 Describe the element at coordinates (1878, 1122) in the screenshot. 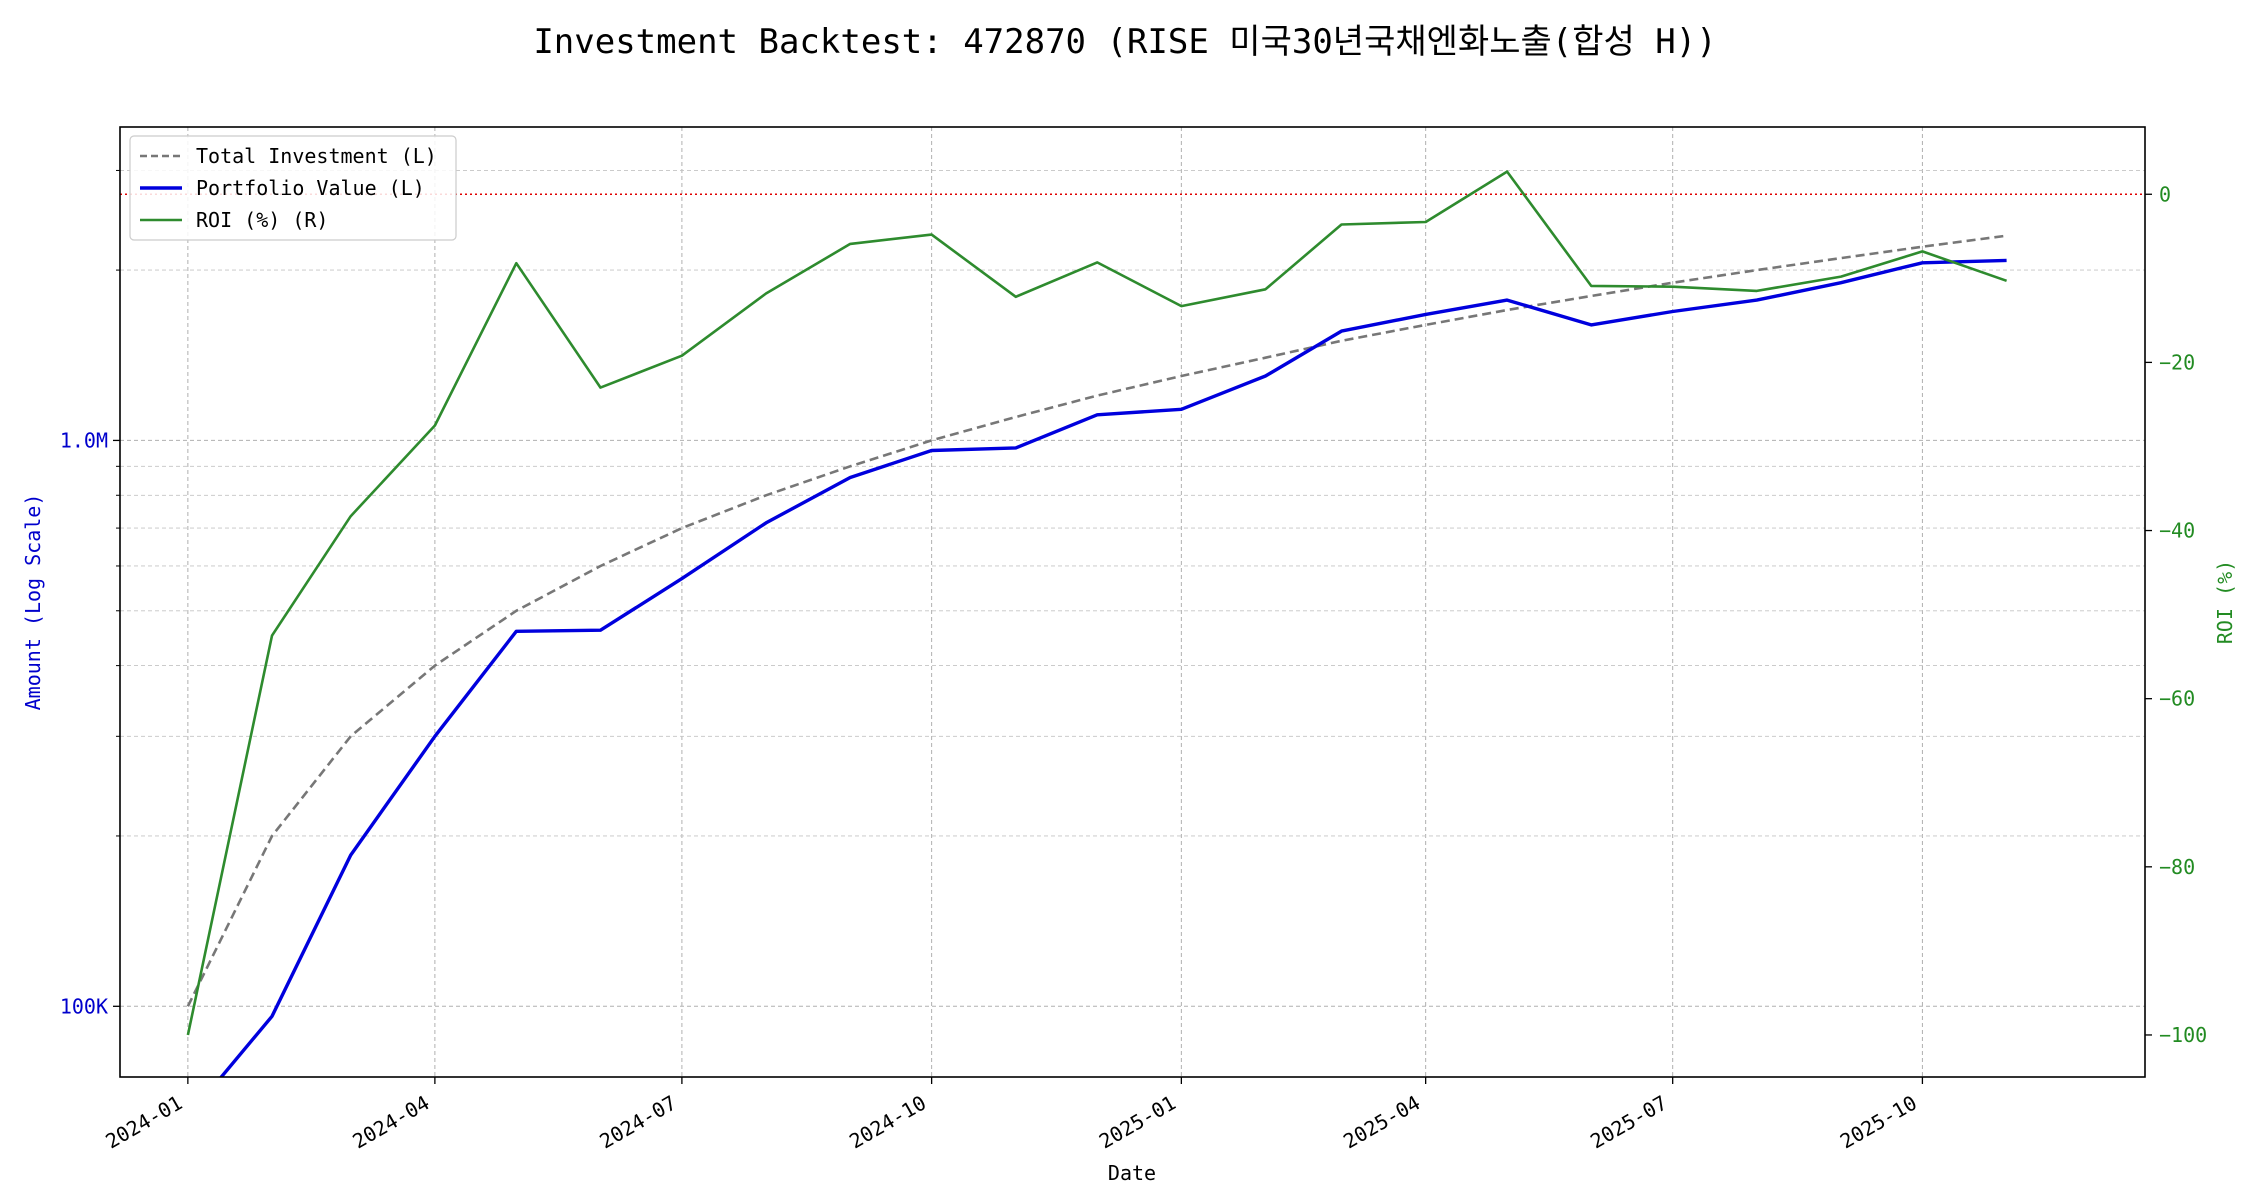

I see `x-tick-label: 2025-10` at that location.